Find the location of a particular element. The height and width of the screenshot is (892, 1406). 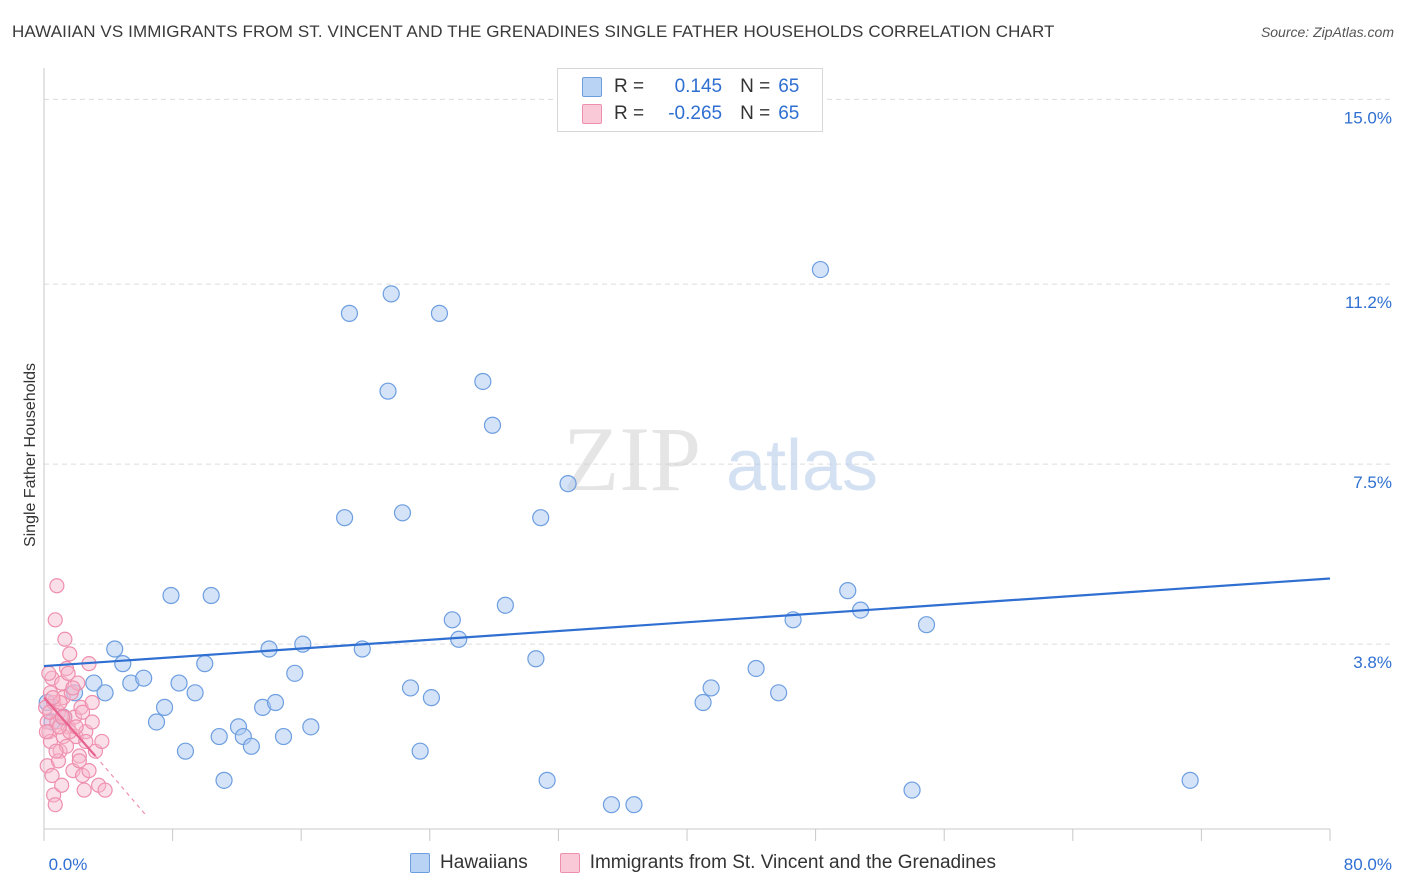

y-tick-label: 3.8% is located at coordinates (1372, 662).